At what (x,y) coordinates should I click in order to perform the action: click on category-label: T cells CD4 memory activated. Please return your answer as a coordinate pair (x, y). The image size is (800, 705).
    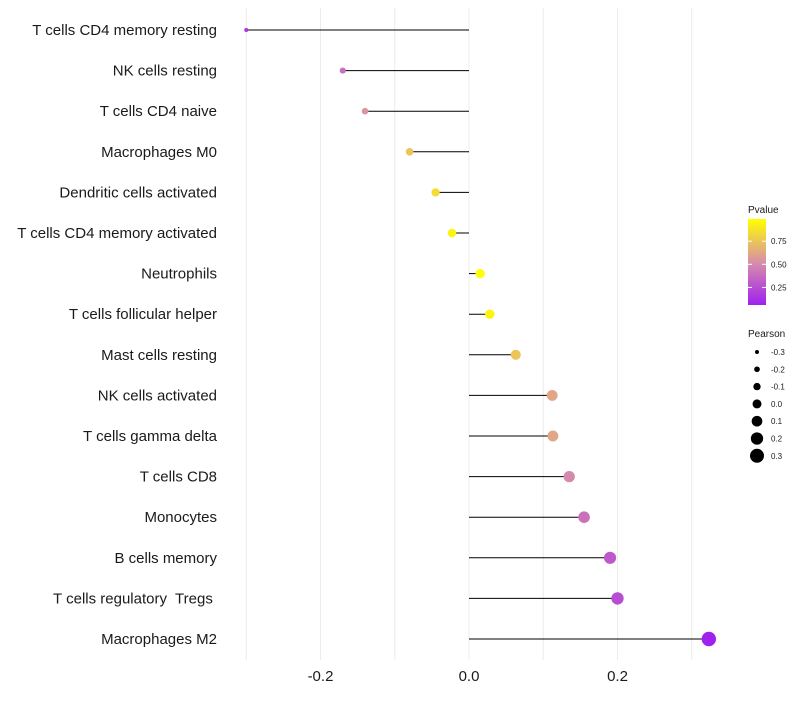
    Looking at the image, I should click on (117, 233).